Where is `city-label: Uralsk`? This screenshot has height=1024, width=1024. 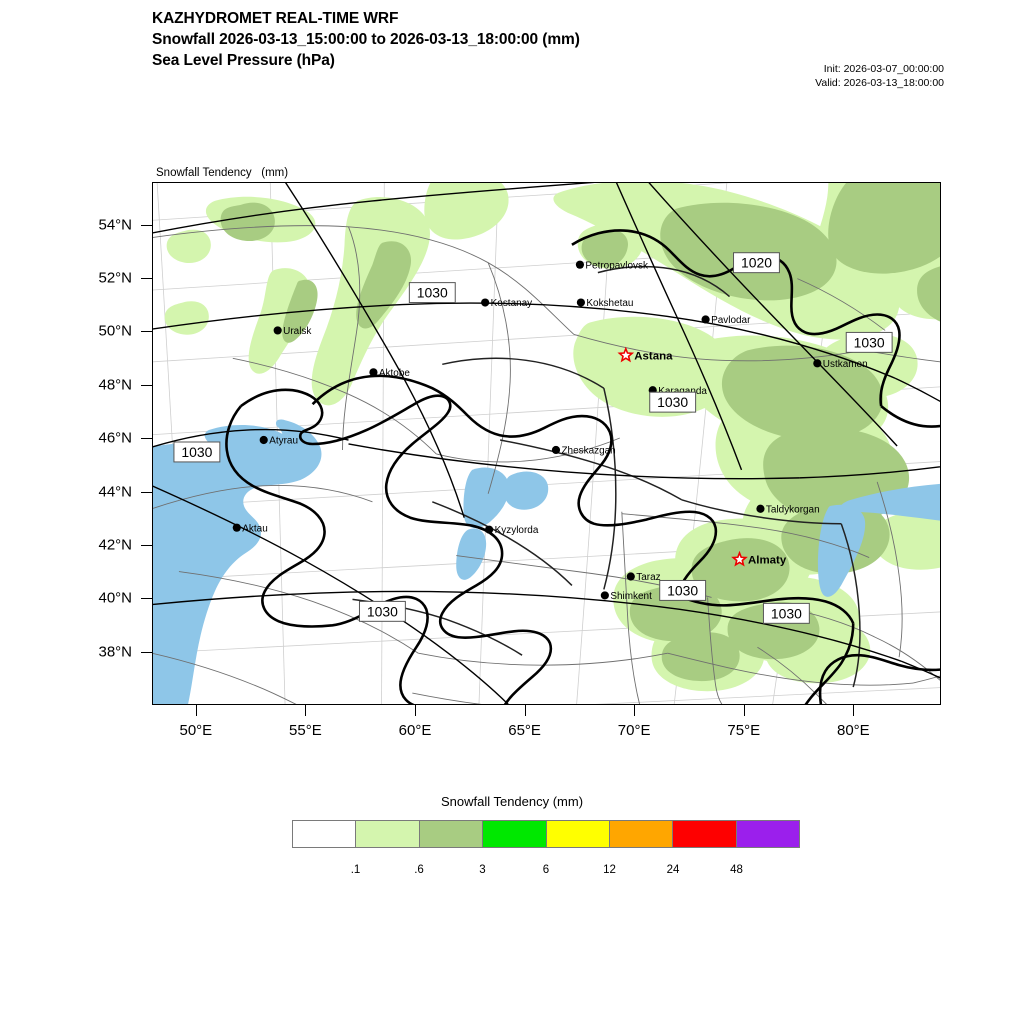 city-label: Uralsk is located at coordinates (297, 331).